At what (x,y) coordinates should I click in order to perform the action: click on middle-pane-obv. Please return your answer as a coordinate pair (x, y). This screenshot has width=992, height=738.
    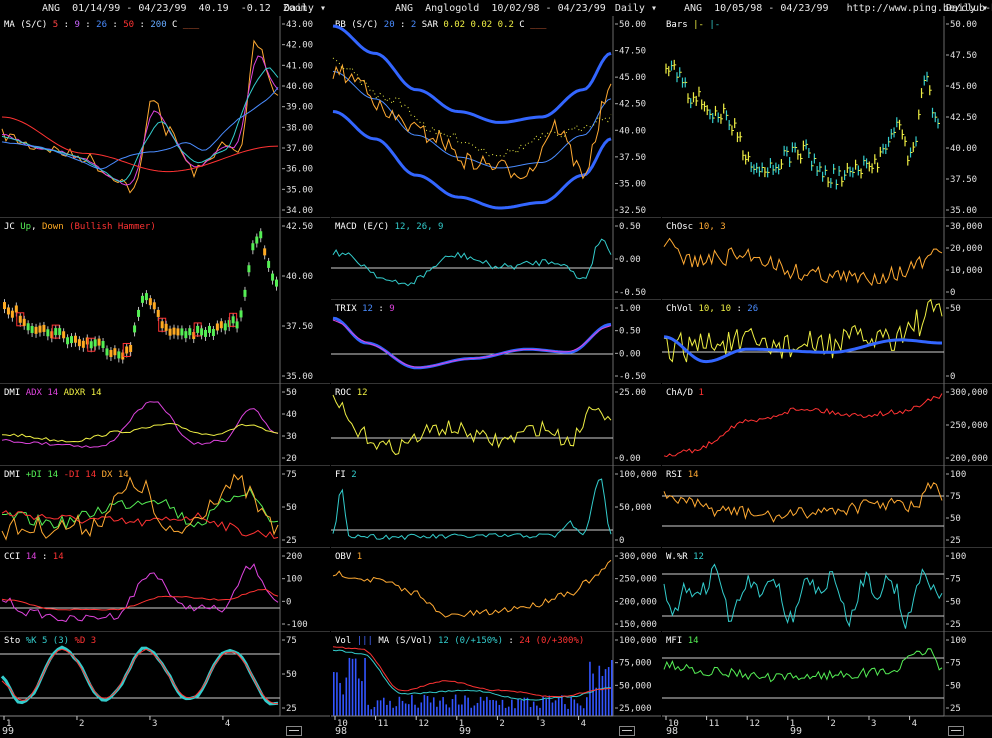
    Looking at the image, I should click on (496, 590).